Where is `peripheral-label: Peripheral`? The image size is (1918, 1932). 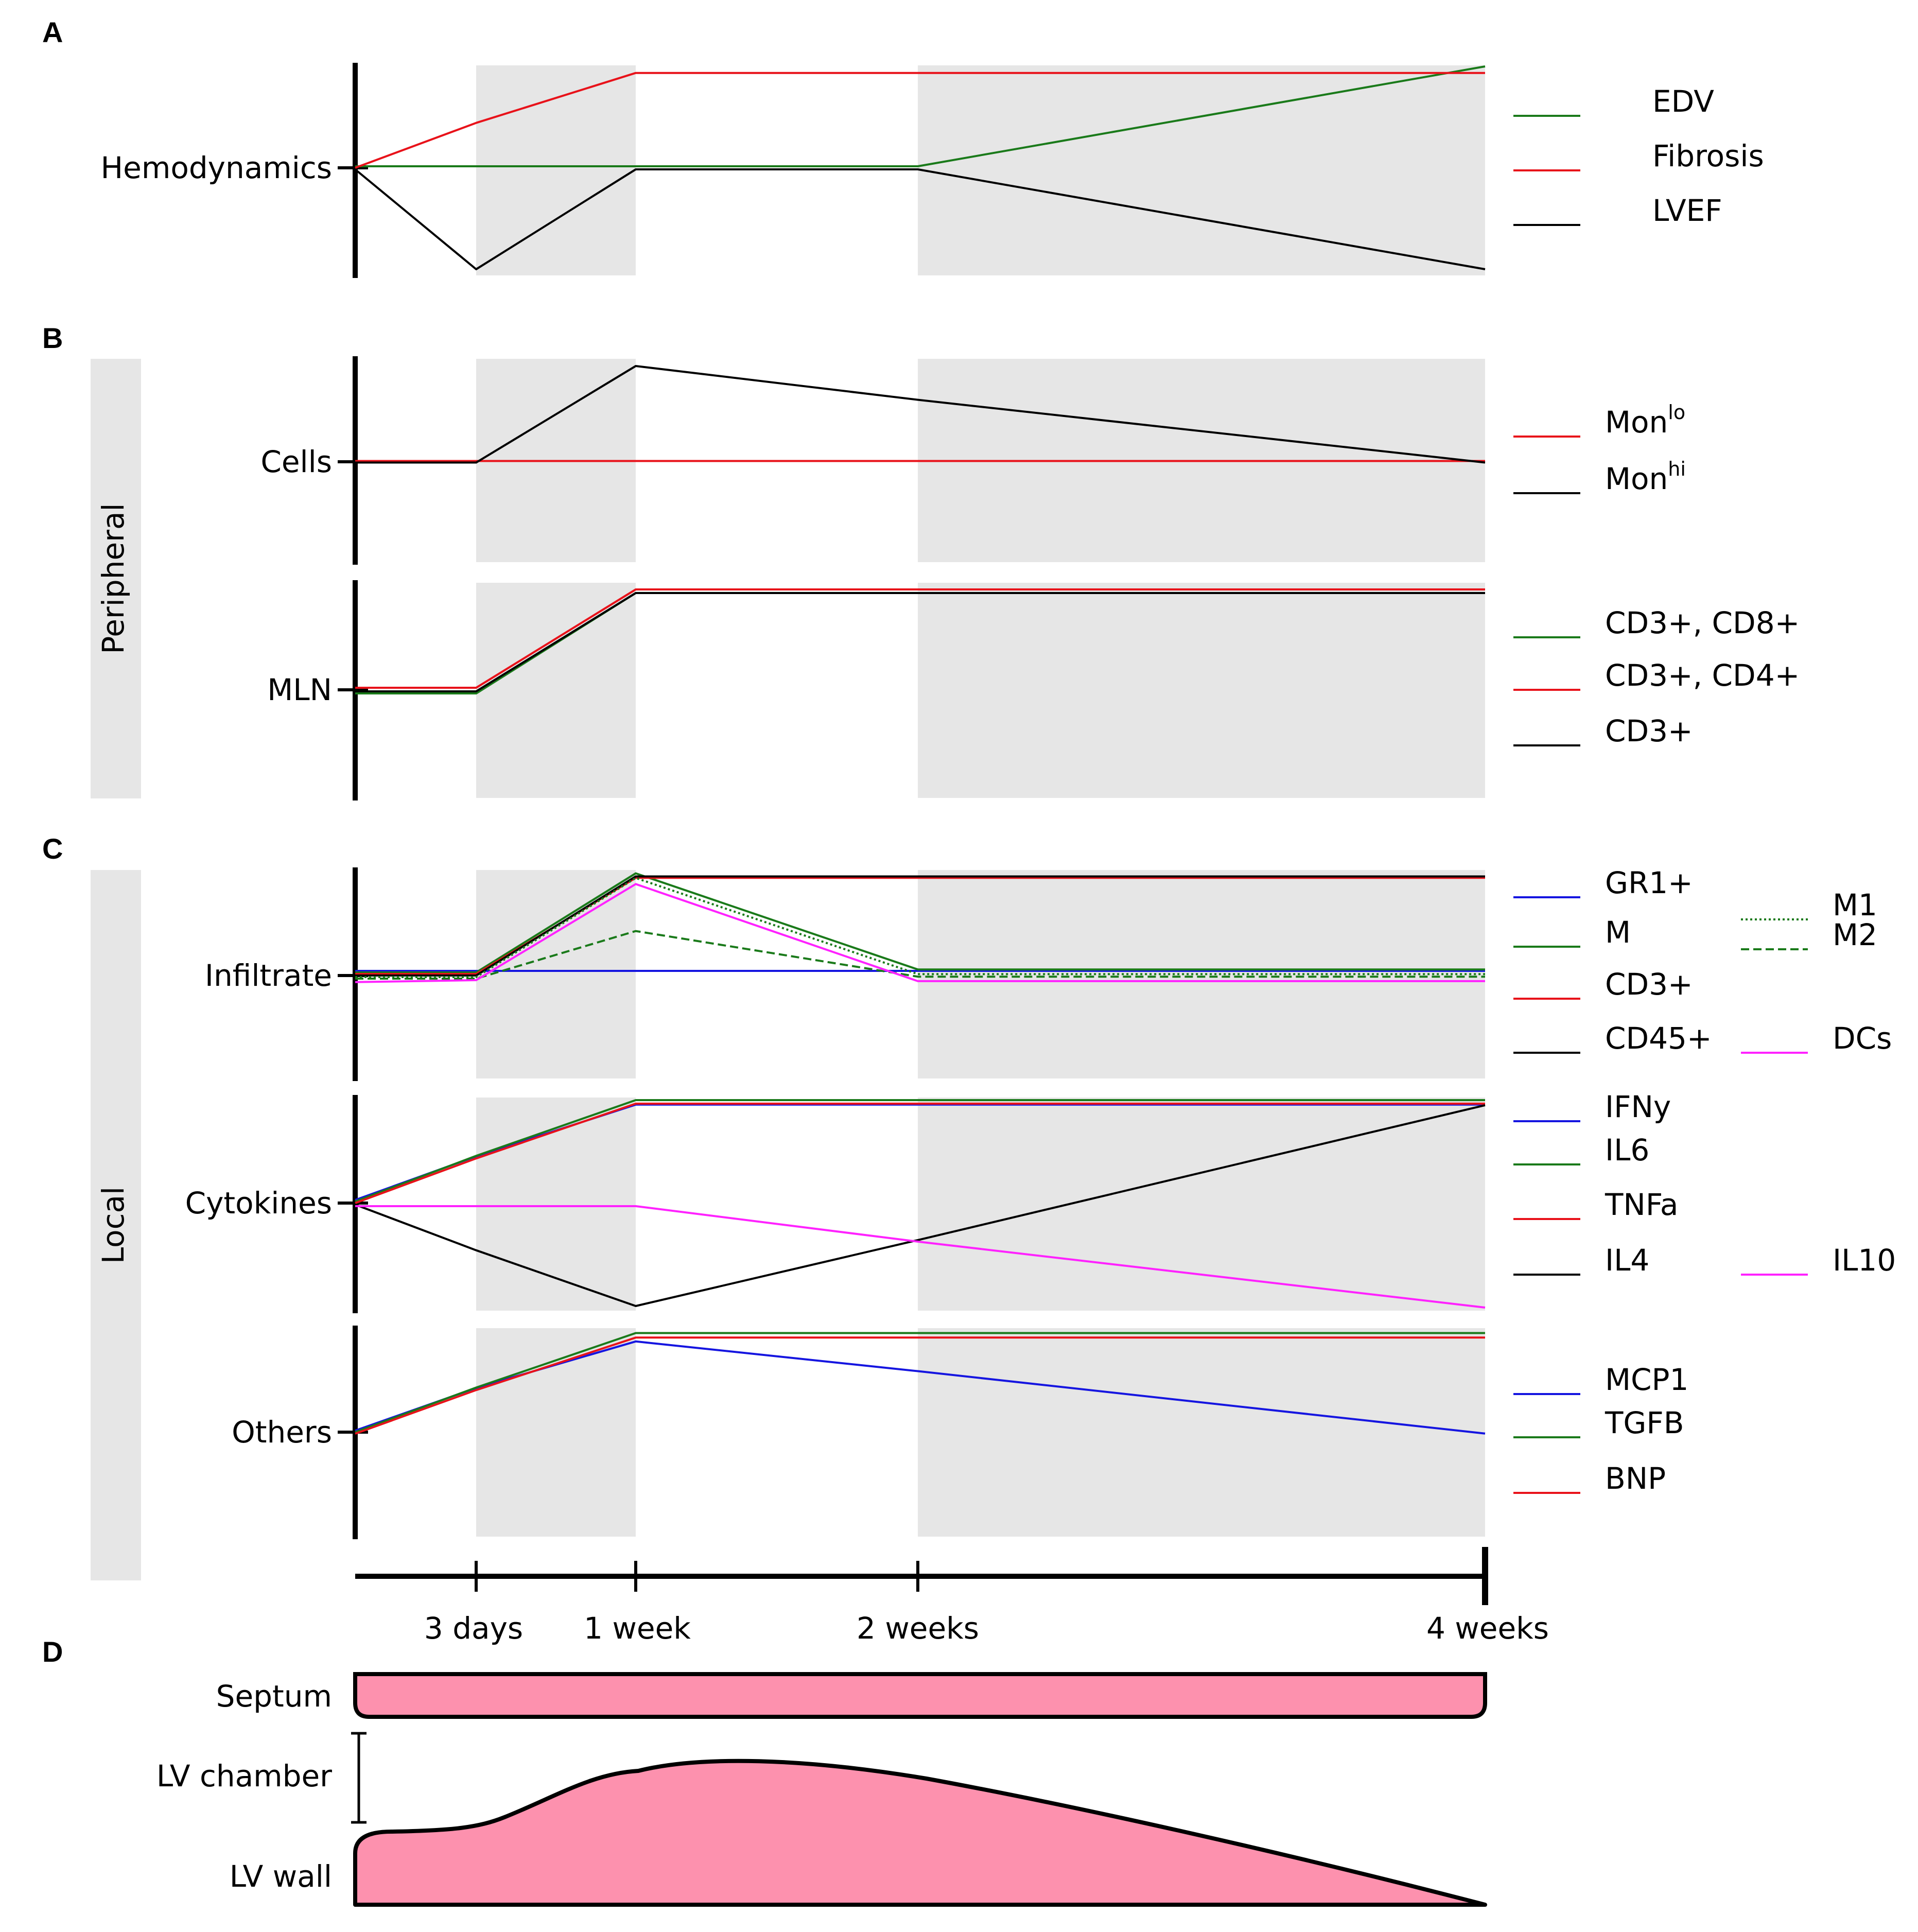
peripheral-label: Peripheral is located at coordinates (113, 578).